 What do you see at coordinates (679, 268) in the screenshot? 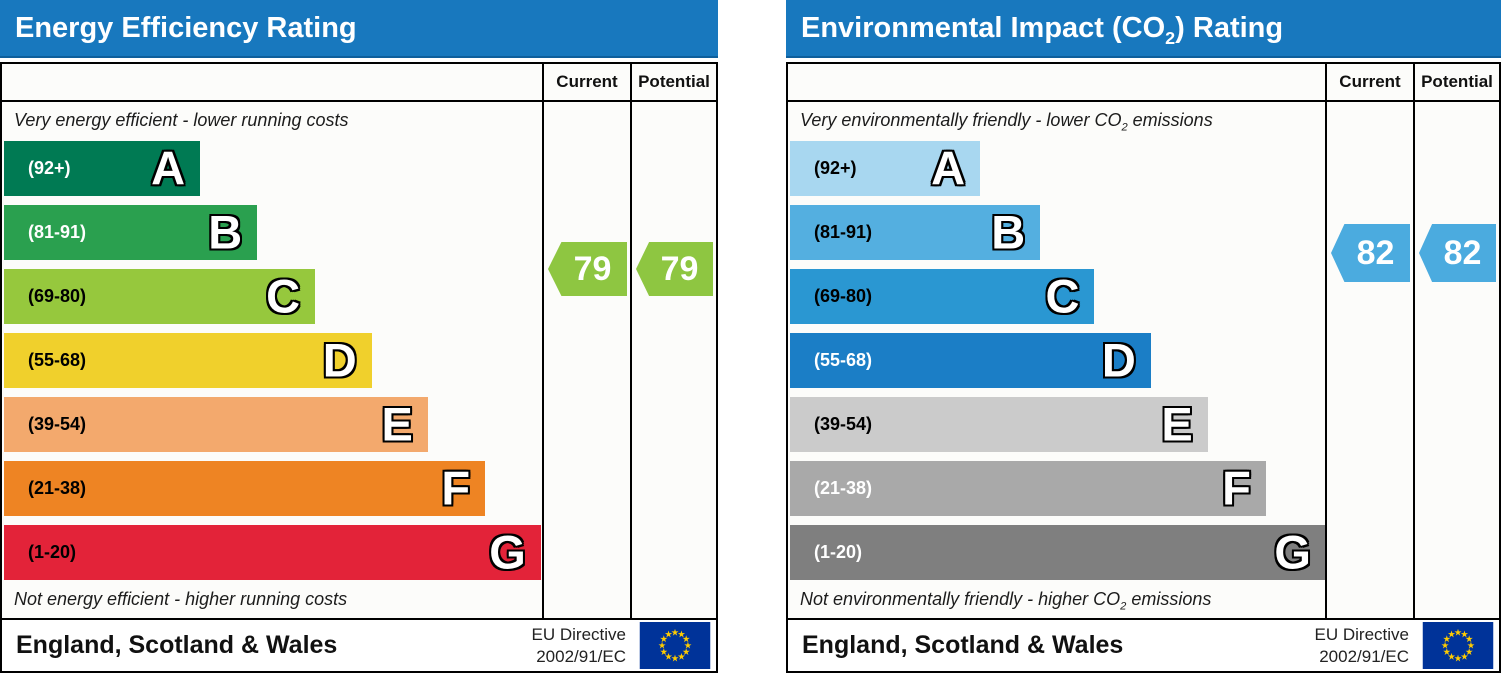
I see `potential-rating-value: 79` at bounding box center [679, 268].